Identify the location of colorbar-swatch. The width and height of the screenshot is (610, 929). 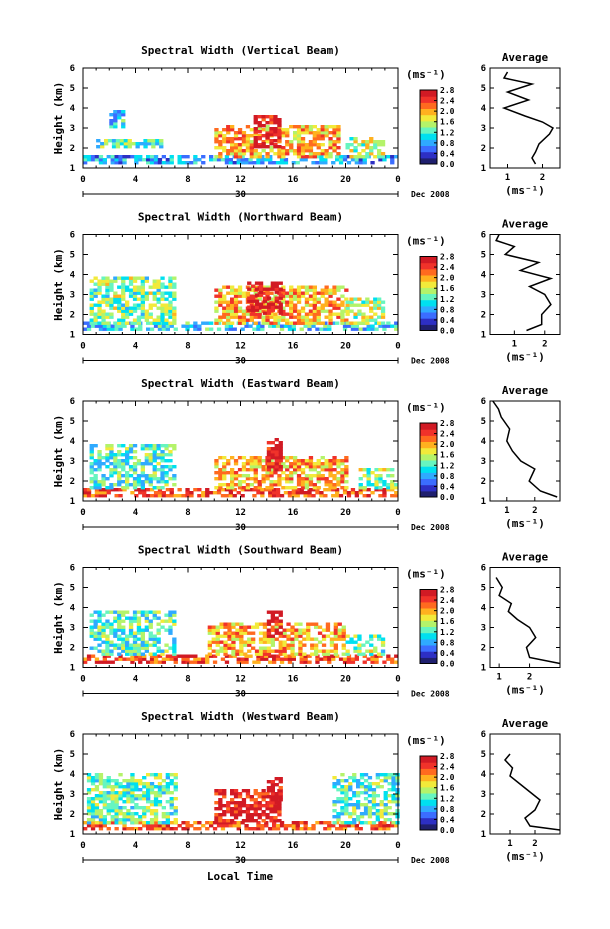
(428, 660).